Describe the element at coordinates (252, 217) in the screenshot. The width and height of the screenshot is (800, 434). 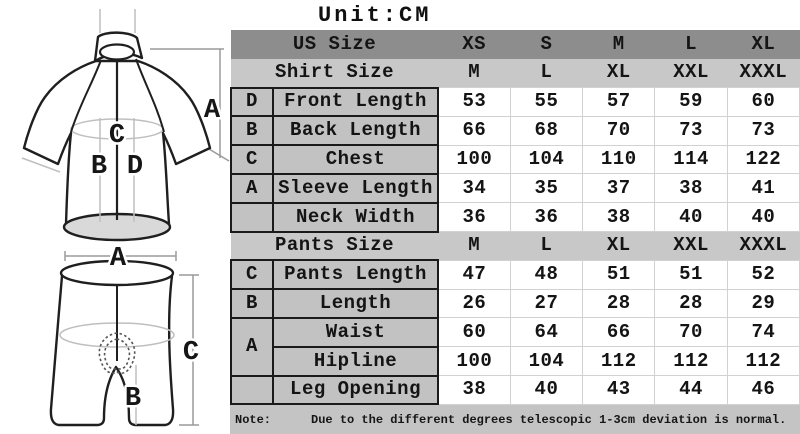
I see `diagram-letter-cell` at that location.